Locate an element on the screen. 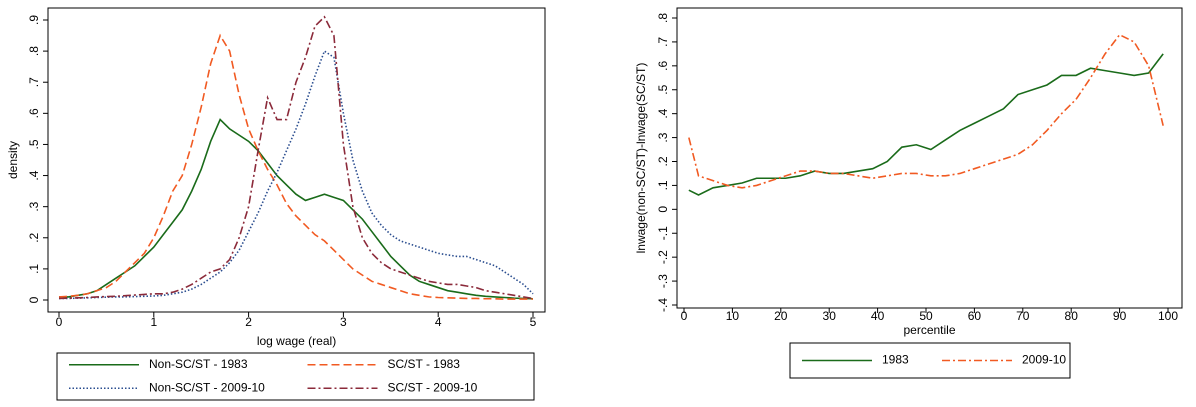 The width and height of the screenshot is (1196, 407). y-tick-label: -.1 is located at coordinates (663, 233).